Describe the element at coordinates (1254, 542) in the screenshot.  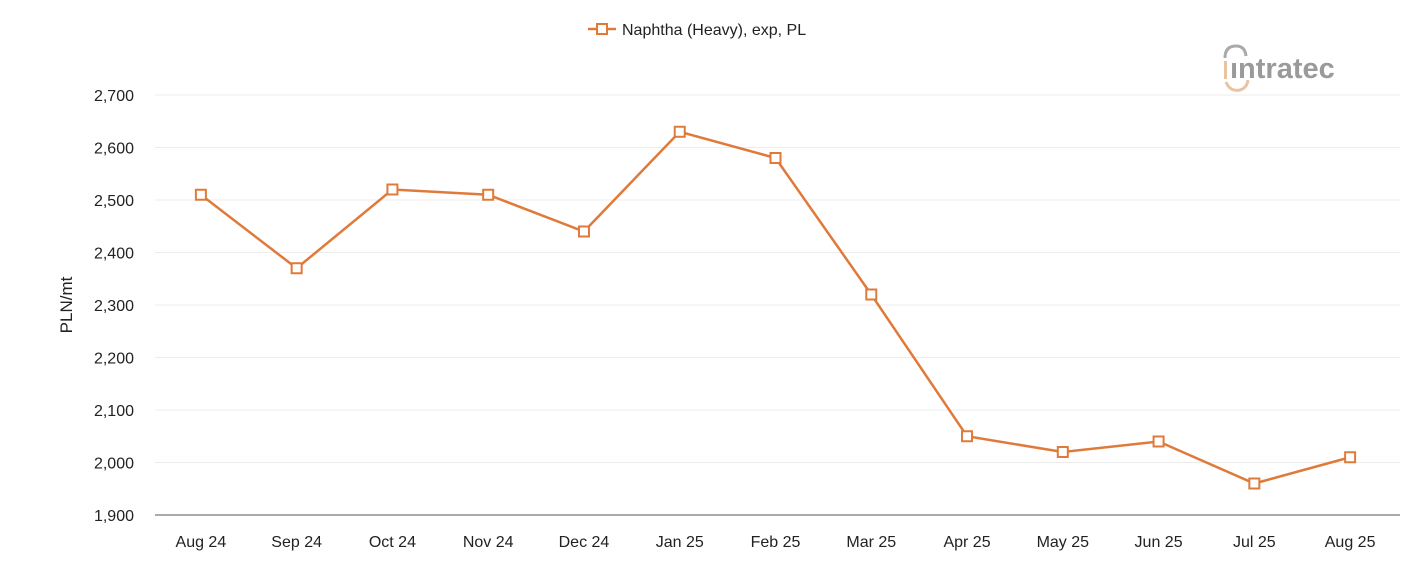
I see `x-tick-label: Jul 25` at that location.